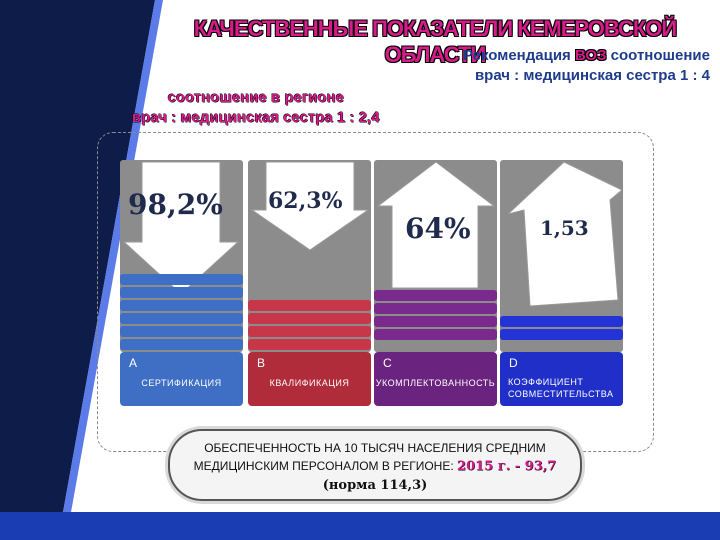  I want to click on name-staffing: УКОМПЛЕКТОВАННОСТЬ, so click(435, 383).